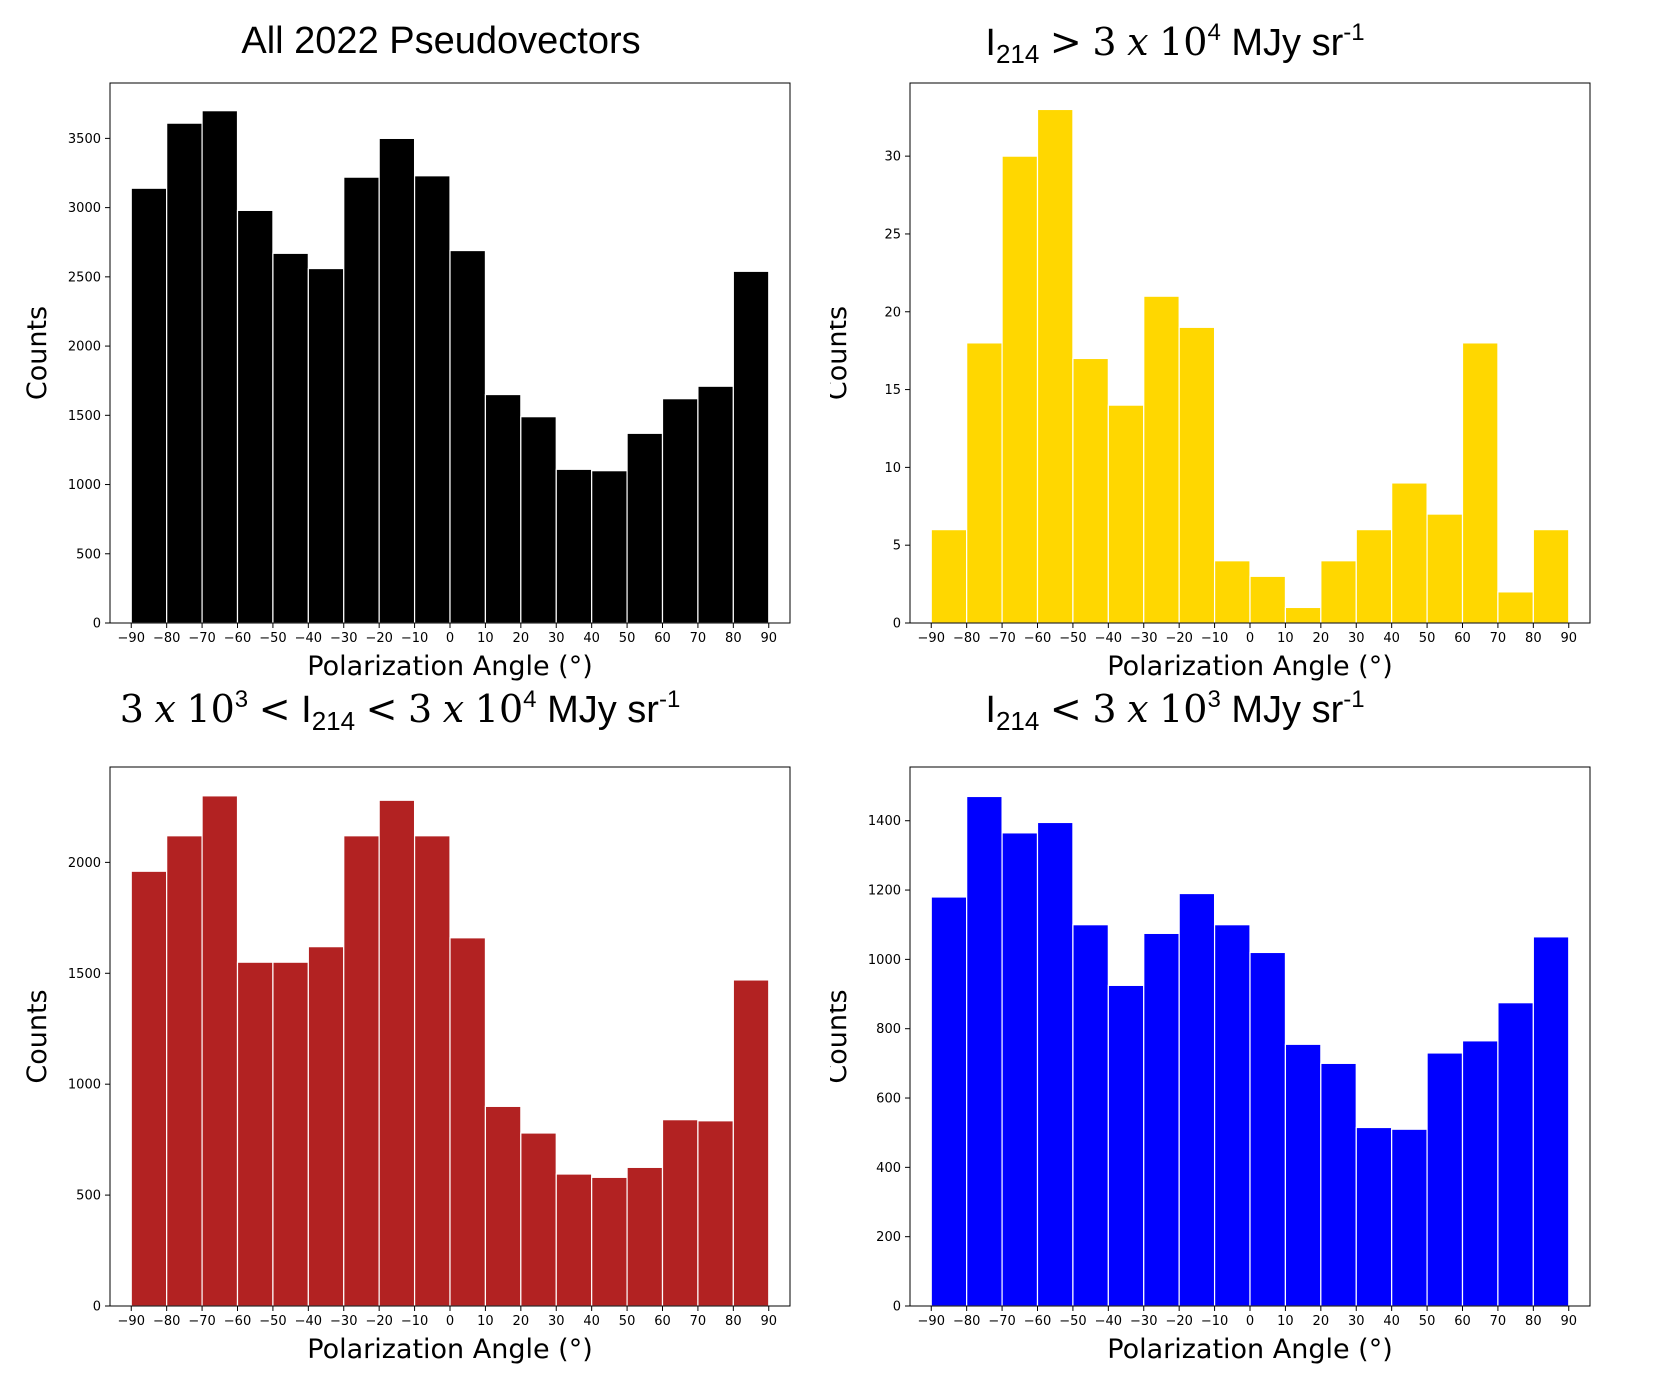 This screenshot has height=1384, width=1661. I want to click on x-axis-label: Polarization Angle (°), so click(450, 666).